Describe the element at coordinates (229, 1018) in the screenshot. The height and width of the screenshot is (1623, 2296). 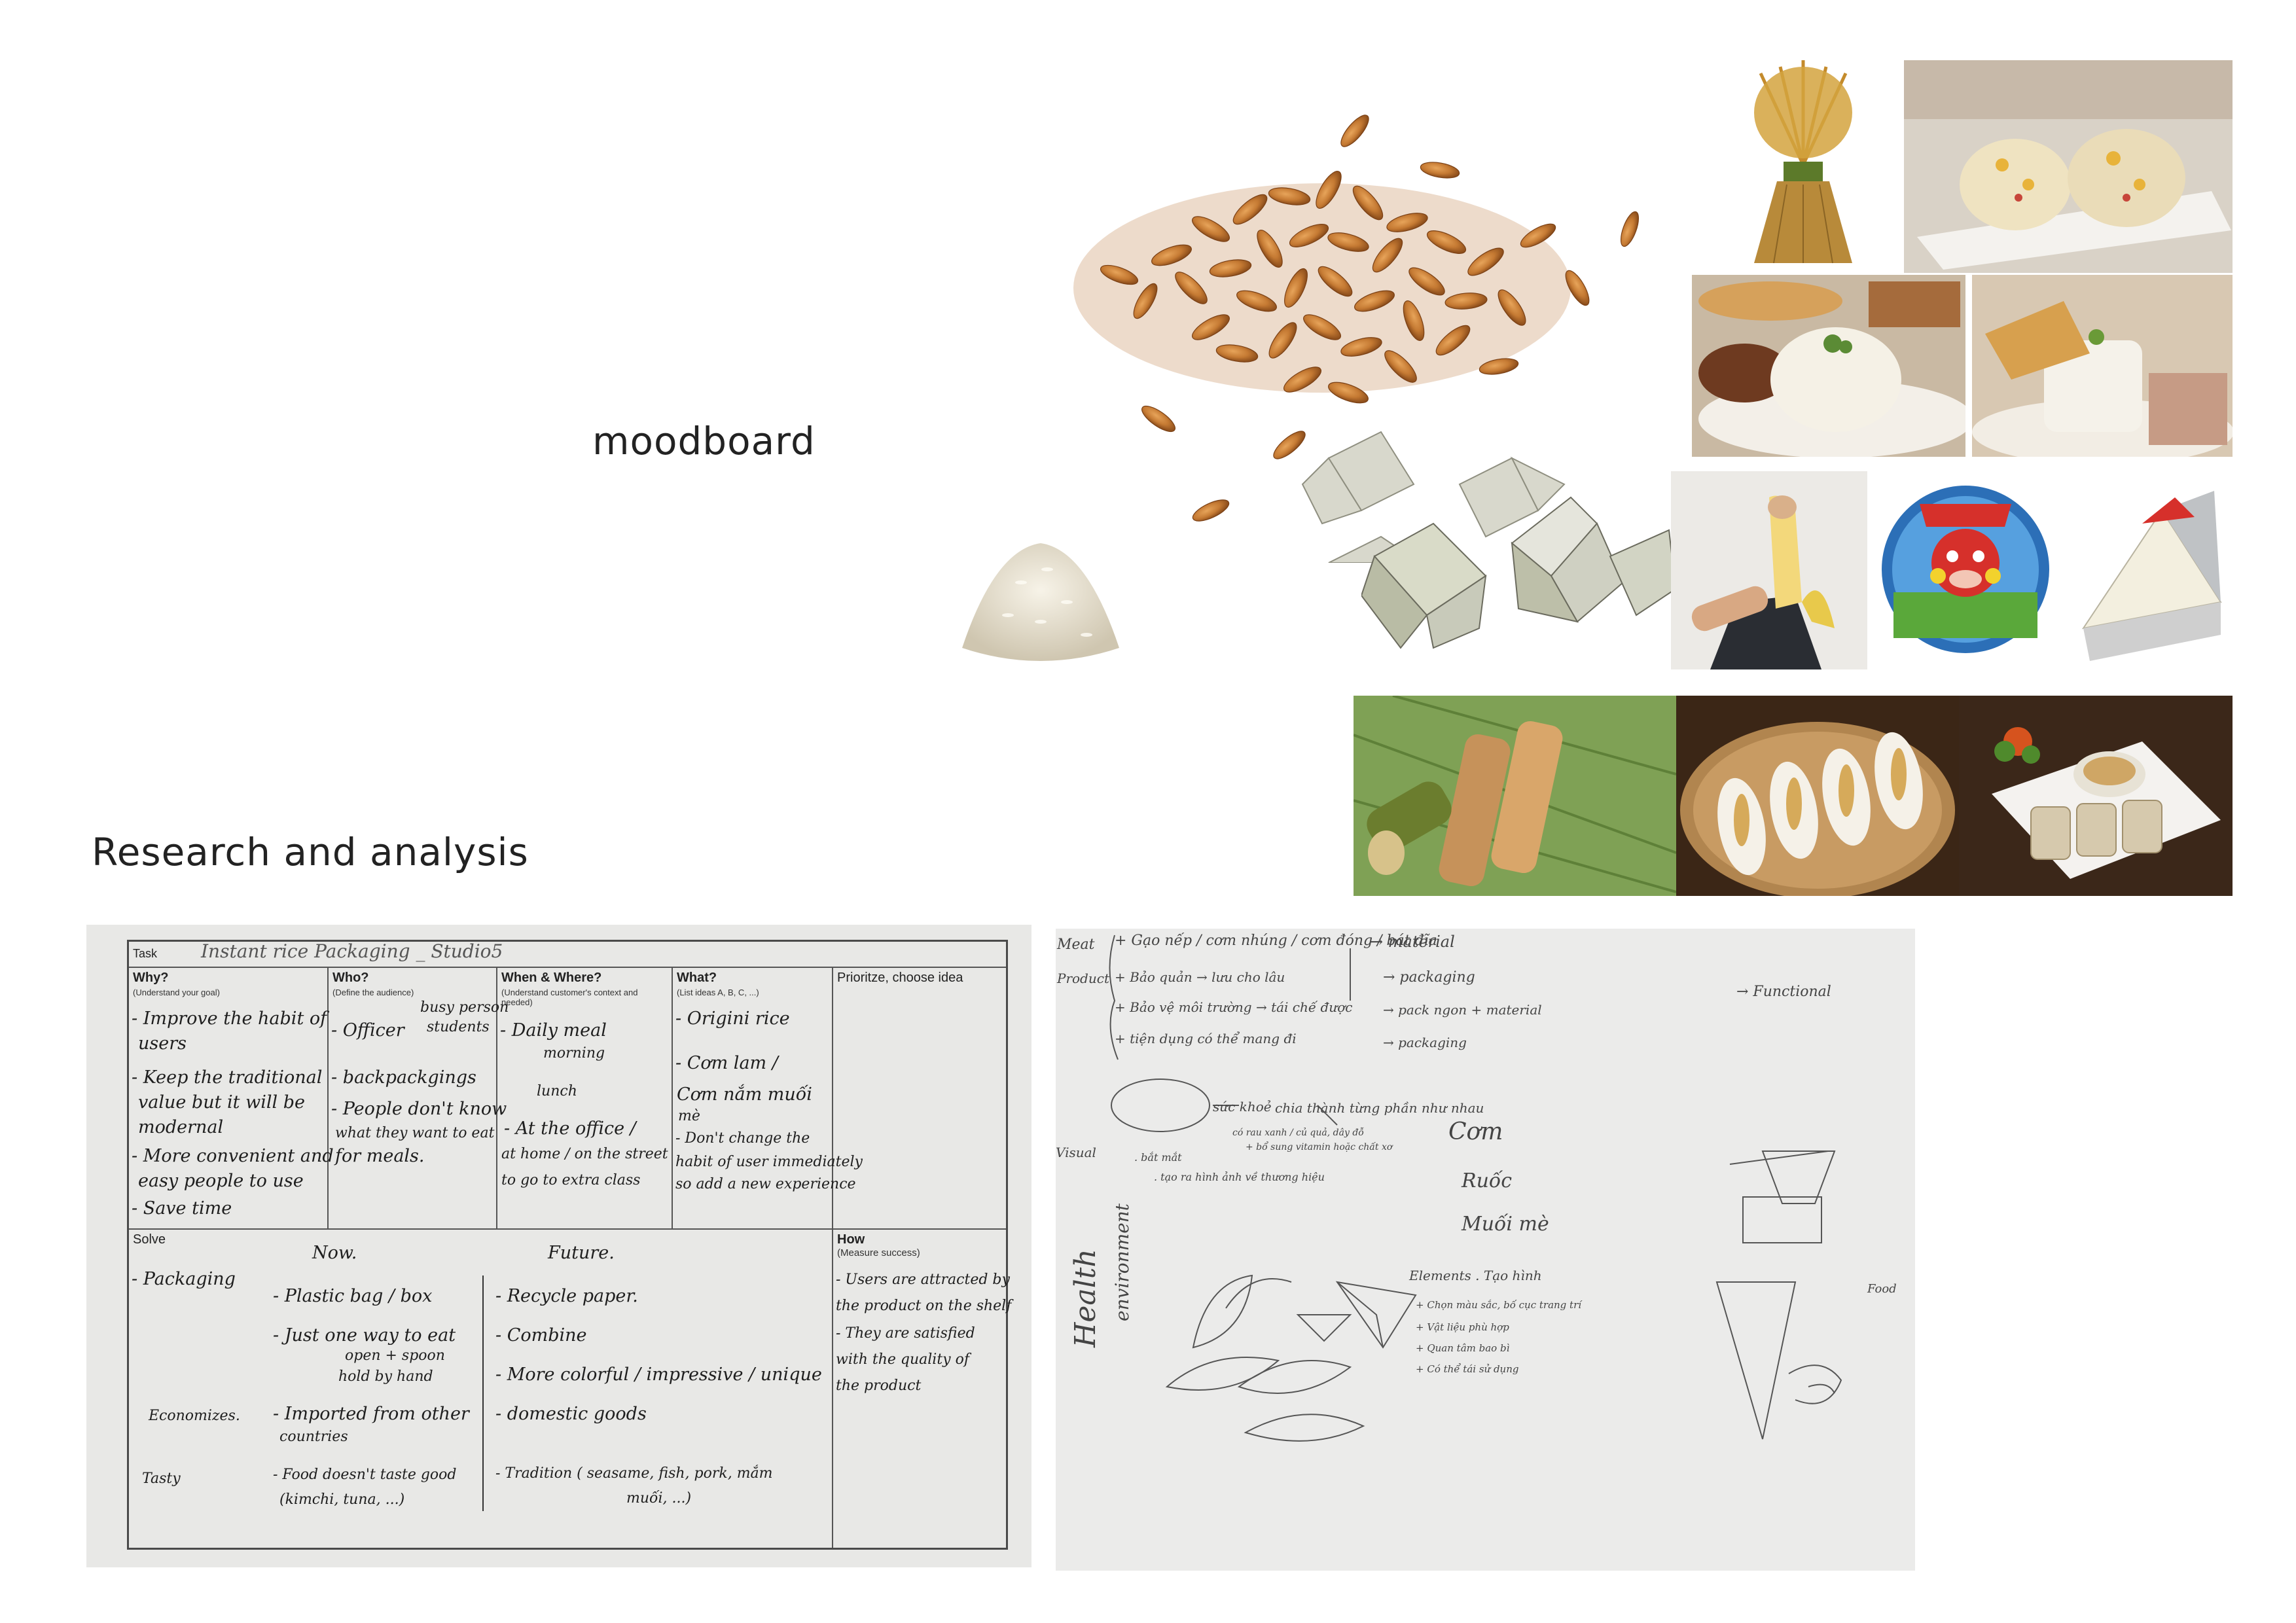
I see `why-note: - Improve the habit of` at that location.